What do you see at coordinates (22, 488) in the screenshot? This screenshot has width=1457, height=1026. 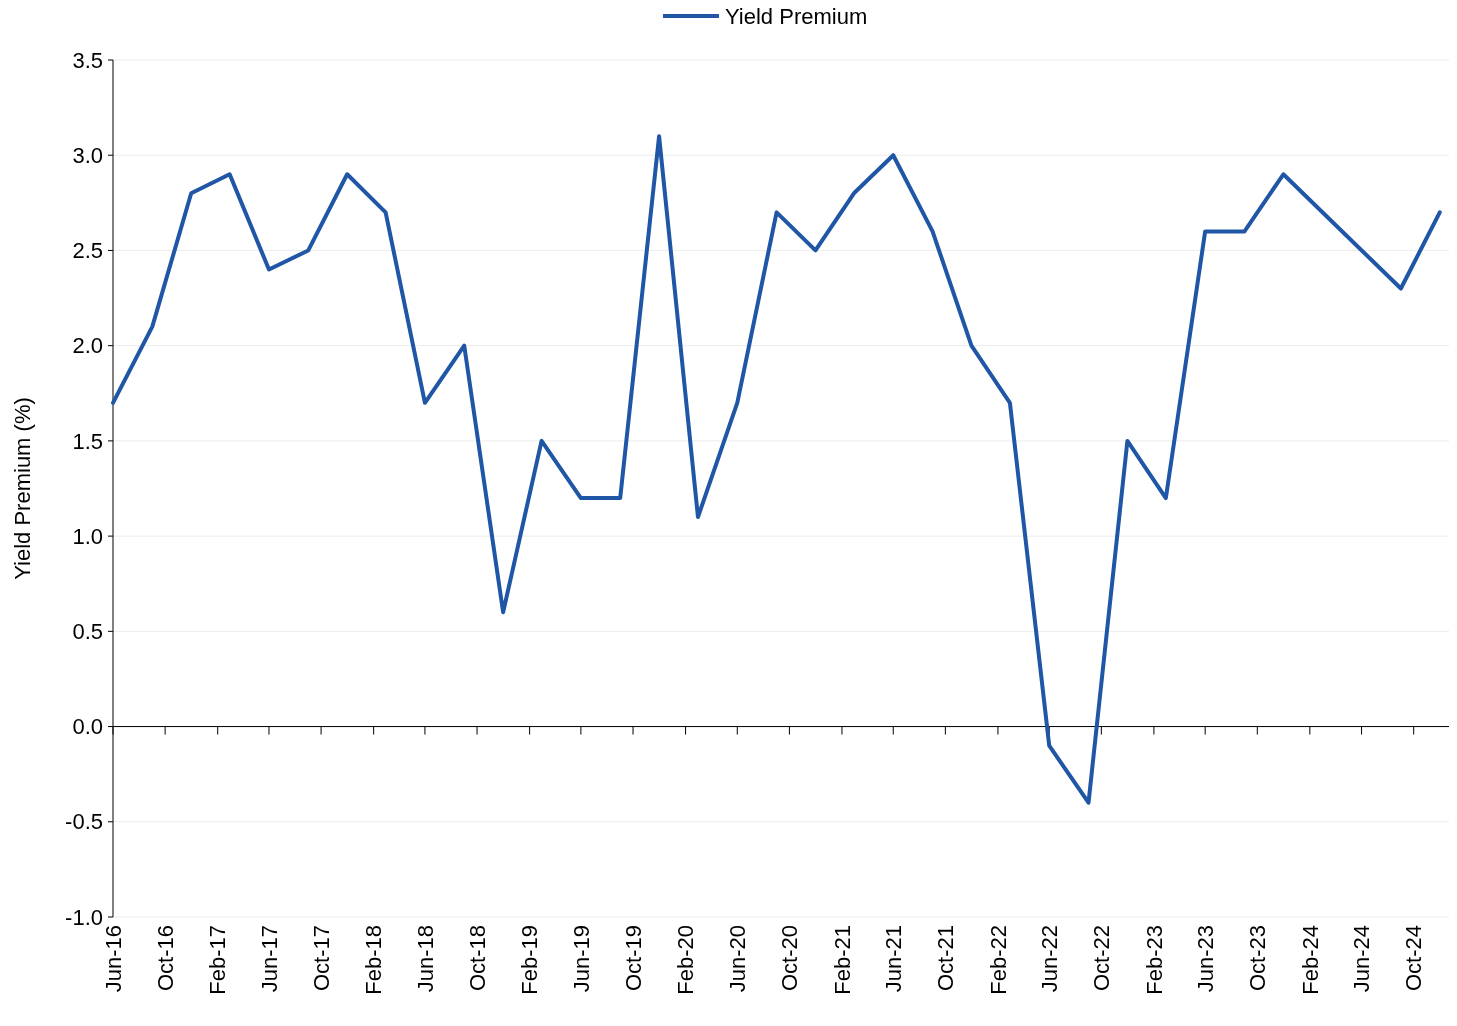 I see `y-axis-title: Yield Premium (%)` at bounding box center [22, 488].